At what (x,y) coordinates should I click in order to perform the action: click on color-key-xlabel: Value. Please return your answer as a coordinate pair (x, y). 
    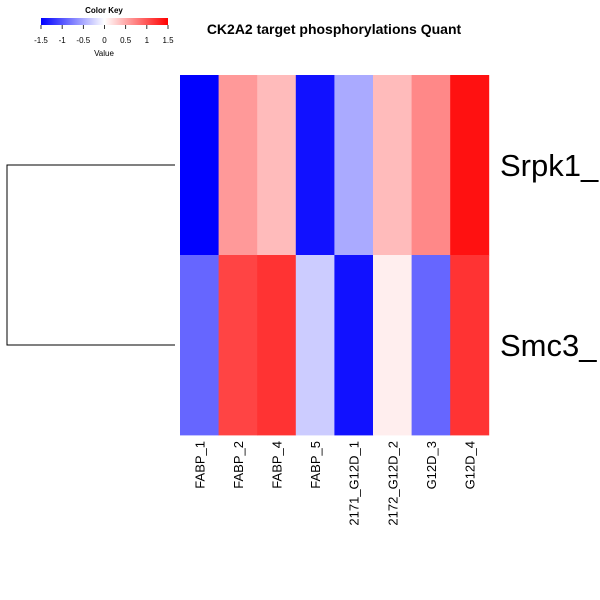
    Looking at the image, I should click on (104, 53).